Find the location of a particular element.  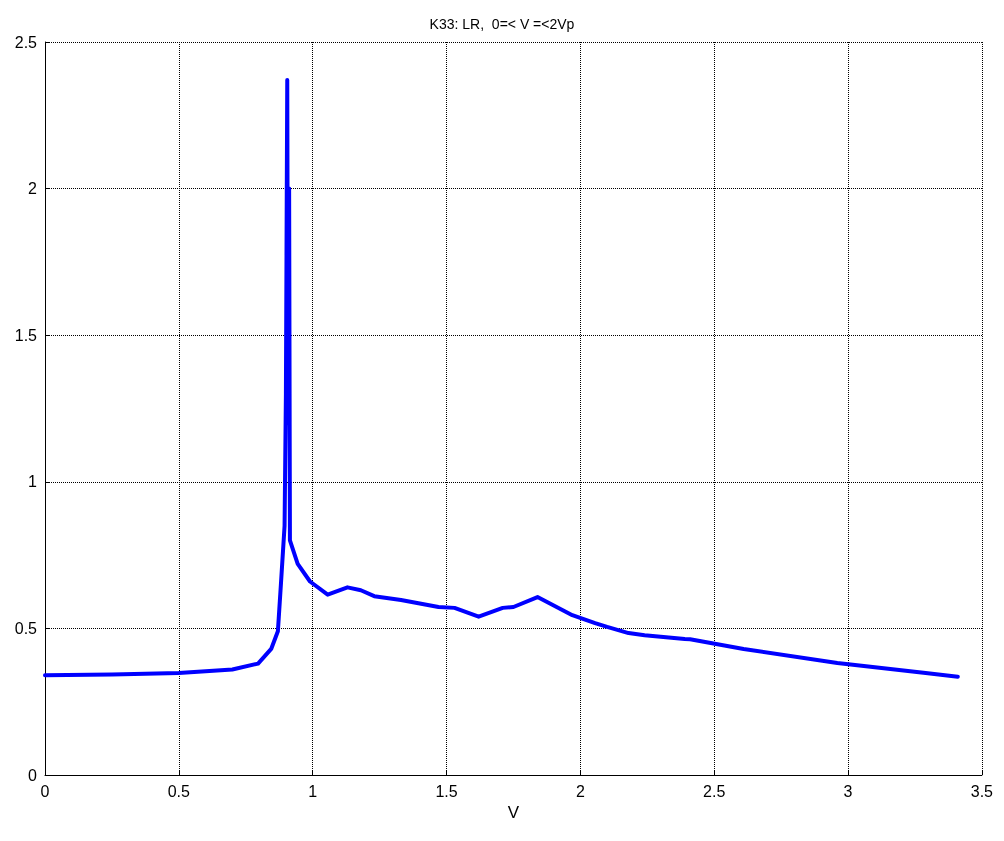

y-tick-label: 1.5 is located at coordinates (26, 335).